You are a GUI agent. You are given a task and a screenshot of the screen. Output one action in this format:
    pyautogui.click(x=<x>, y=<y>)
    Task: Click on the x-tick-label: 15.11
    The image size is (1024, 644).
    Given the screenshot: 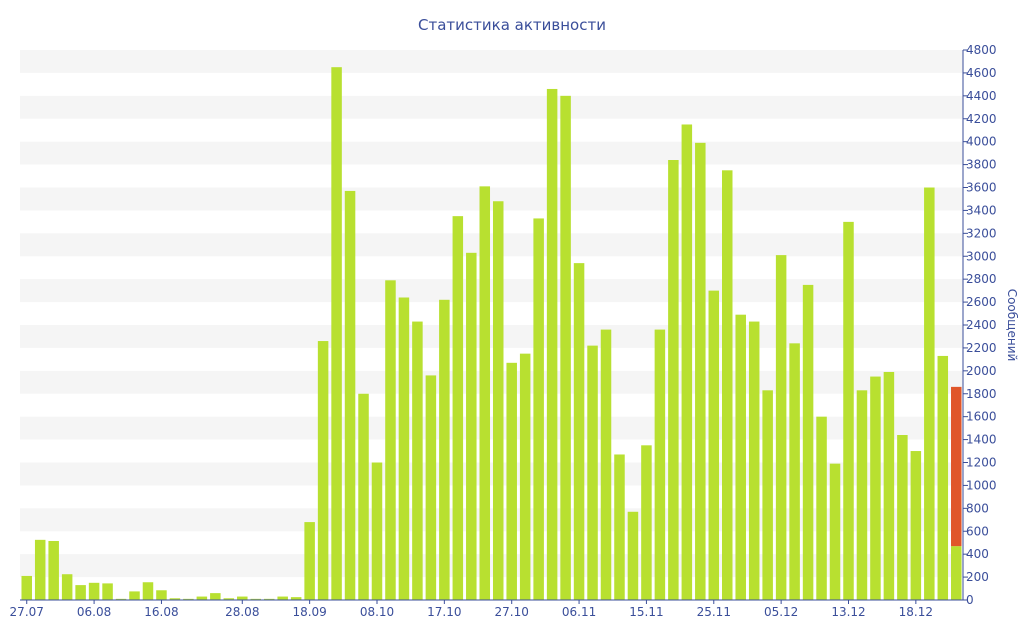 What is the action you would take?
    pyautogui.click(x=646, y=612)
    